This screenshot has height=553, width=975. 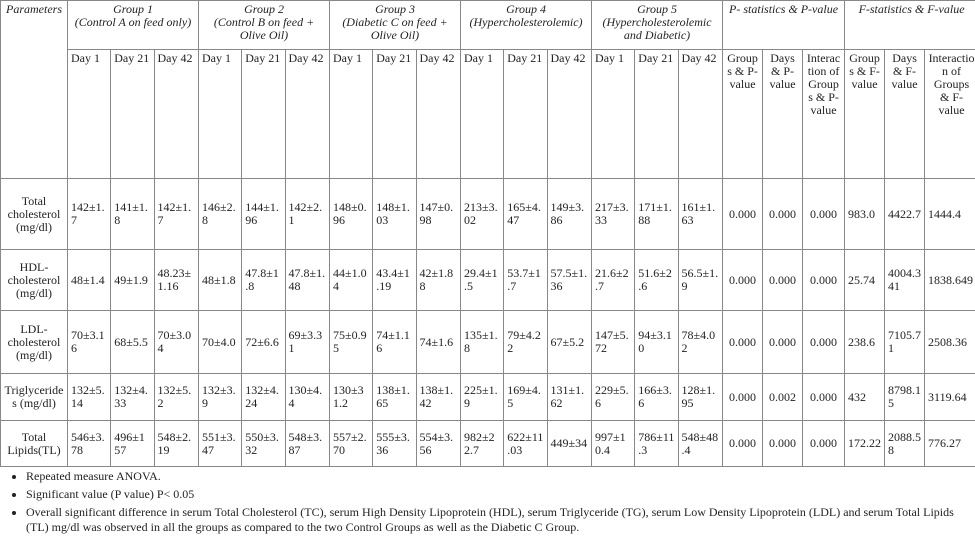 What do you see at coordinates (569, 397) in the screenshot?
I see `value-cell: 131±1.62` at bounding box center [569, 397].